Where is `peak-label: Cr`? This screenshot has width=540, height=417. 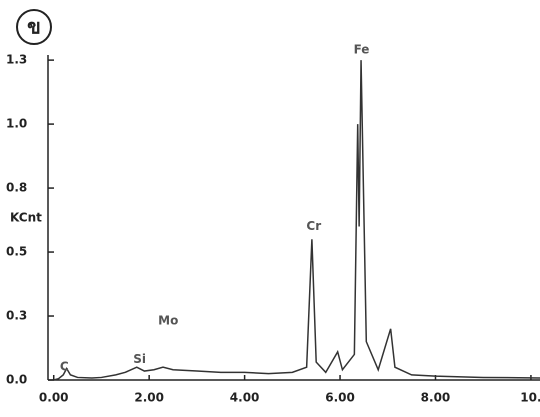
peak-label: Cr is located at coordinates (313, 226).